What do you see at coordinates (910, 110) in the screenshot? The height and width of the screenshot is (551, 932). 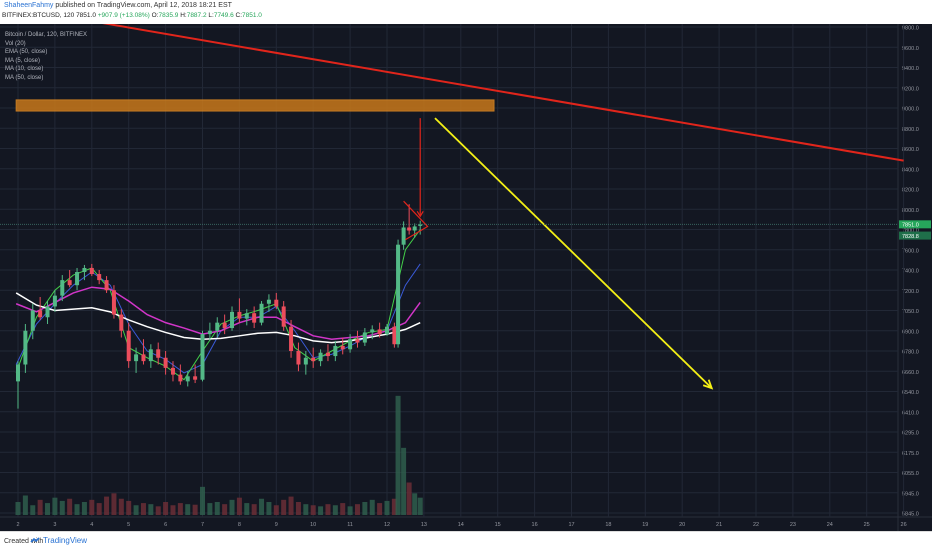 I see `y-tick-label: 9000.0` at bounding box center [910, 110].